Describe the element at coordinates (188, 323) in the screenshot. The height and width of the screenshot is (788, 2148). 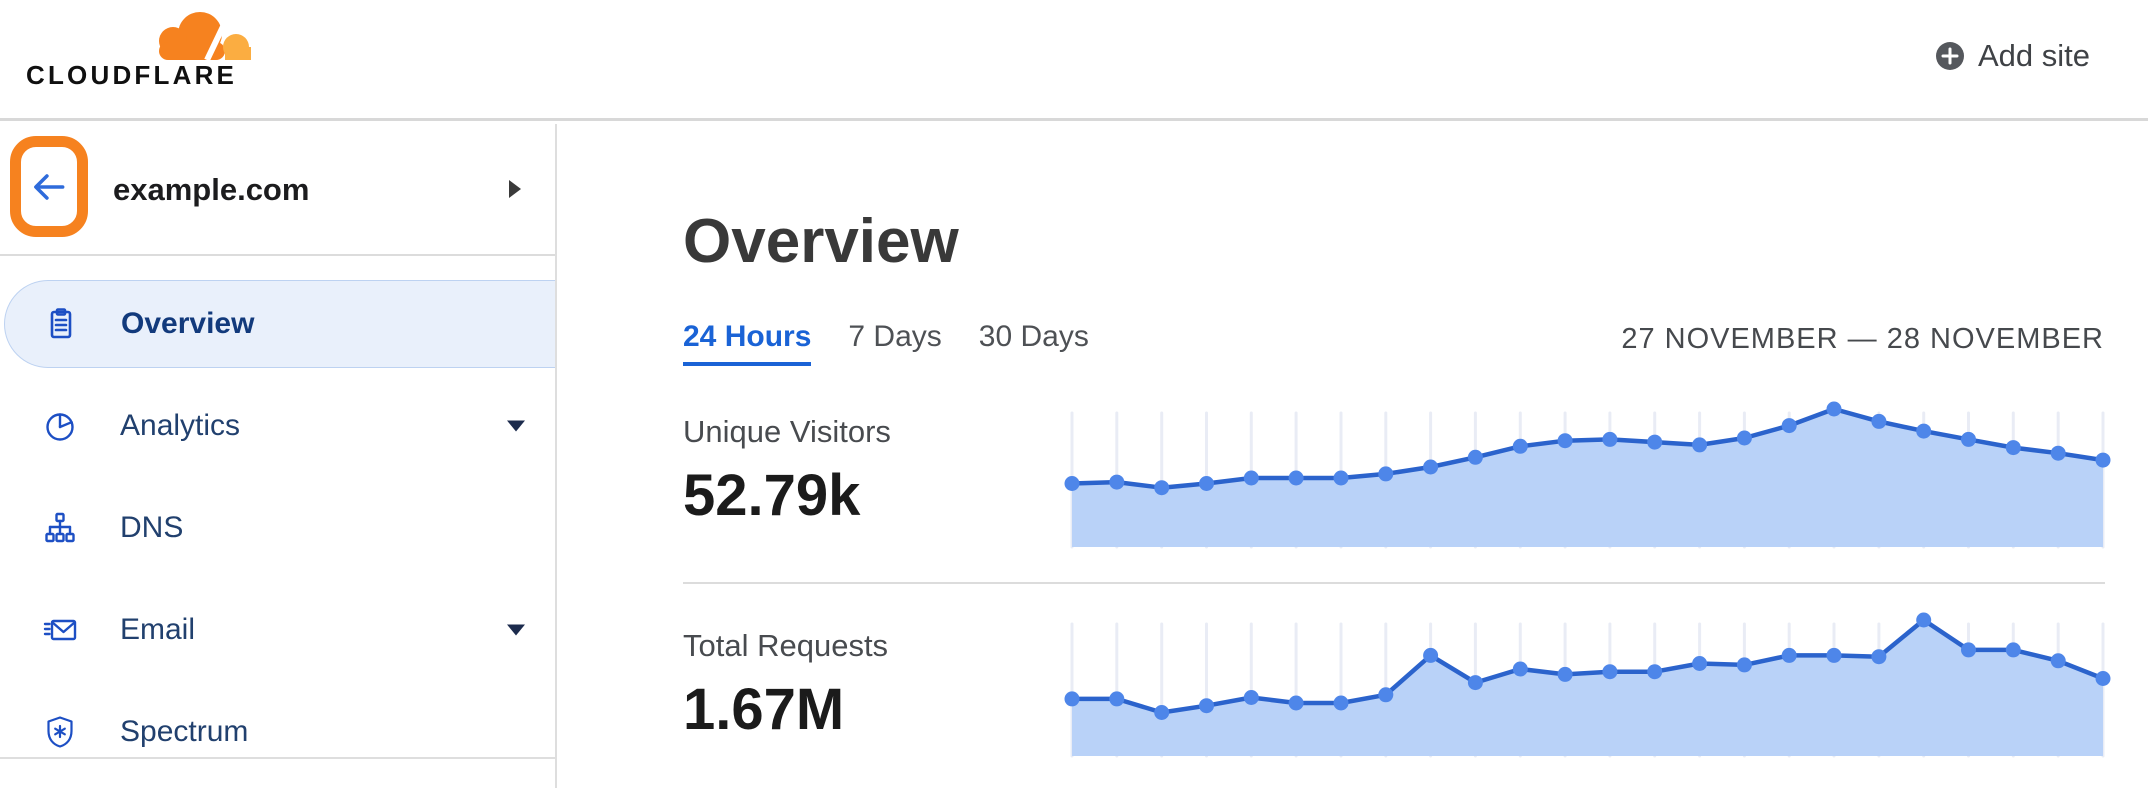
I see `sidebar-item-label: Overview` at that location.